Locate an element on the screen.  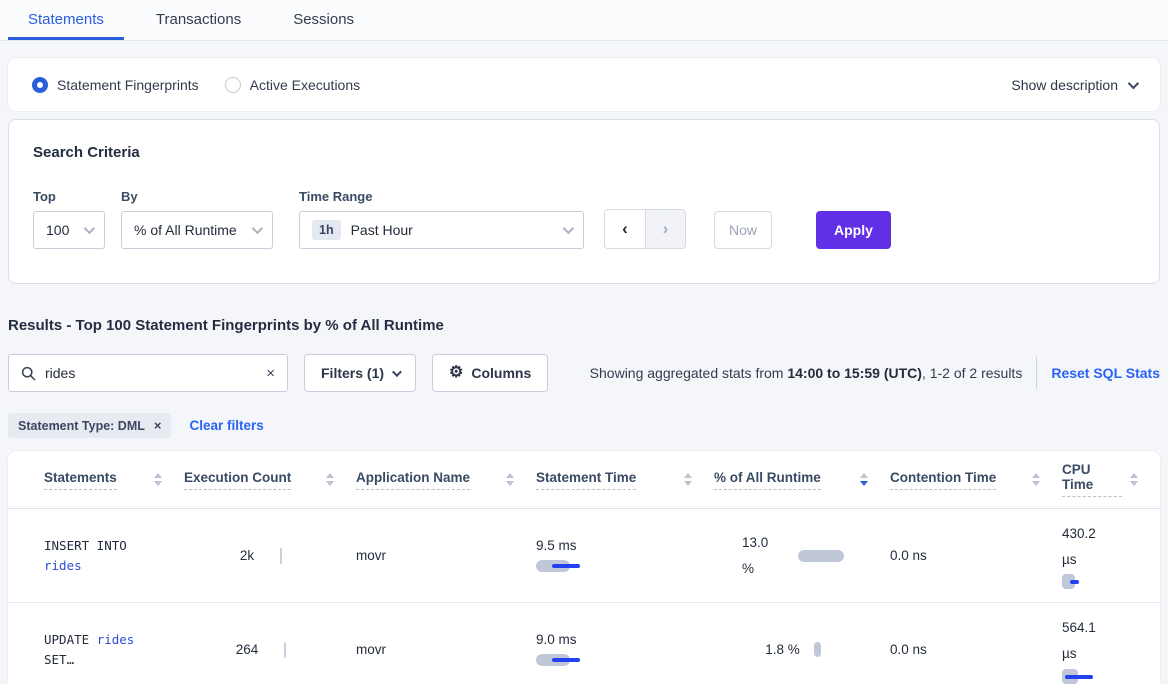
runtime-cell: 1.8 % is located at coordinates (802, 643).